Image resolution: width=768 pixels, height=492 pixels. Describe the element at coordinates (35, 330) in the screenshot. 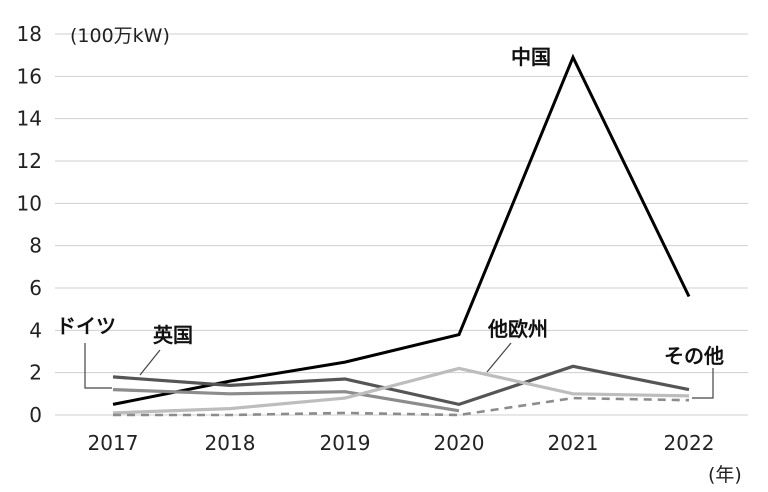

I see `y-tick-label: 4` at that location.